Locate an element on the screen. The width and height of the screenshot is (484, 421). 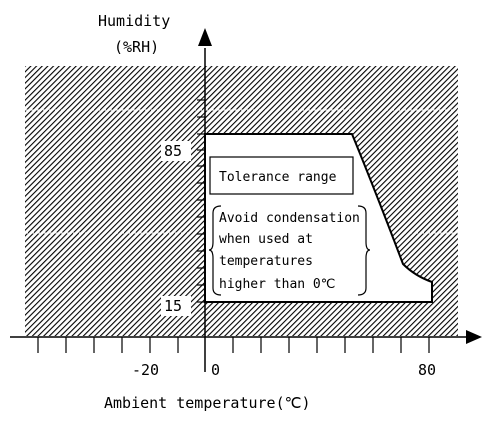
x-tick-label-80: 80 is located at coordinates (427, 370).